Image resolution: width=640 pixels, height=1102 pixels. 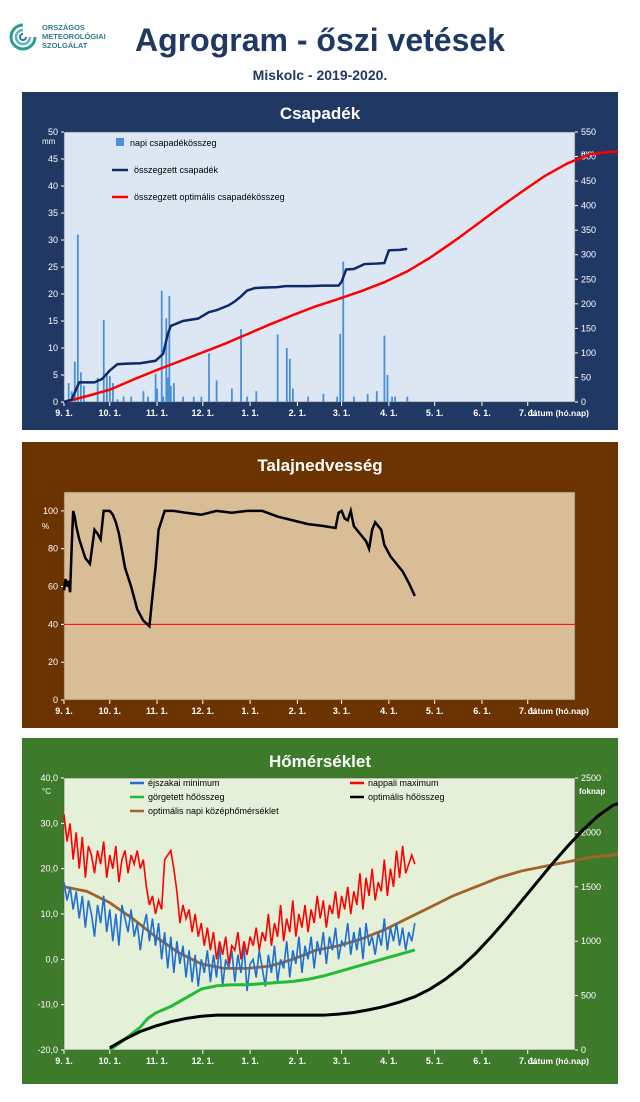 I want to click on x-tick-label: 6. 1., so click(x=482, y=413).